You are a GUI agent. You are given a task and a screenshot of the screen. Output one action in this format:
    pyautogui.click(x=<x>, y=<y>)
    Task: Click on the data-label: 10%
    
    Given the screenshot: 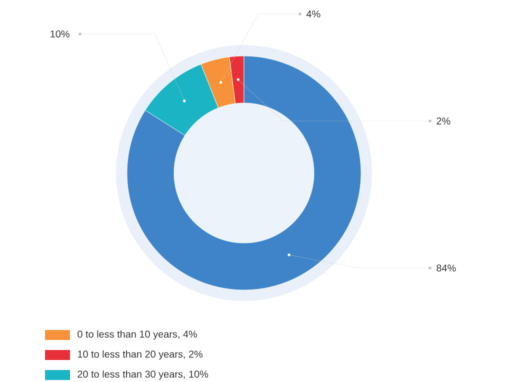 What is the action you would take?
    pyautogui.click(x=60, y=34)
    